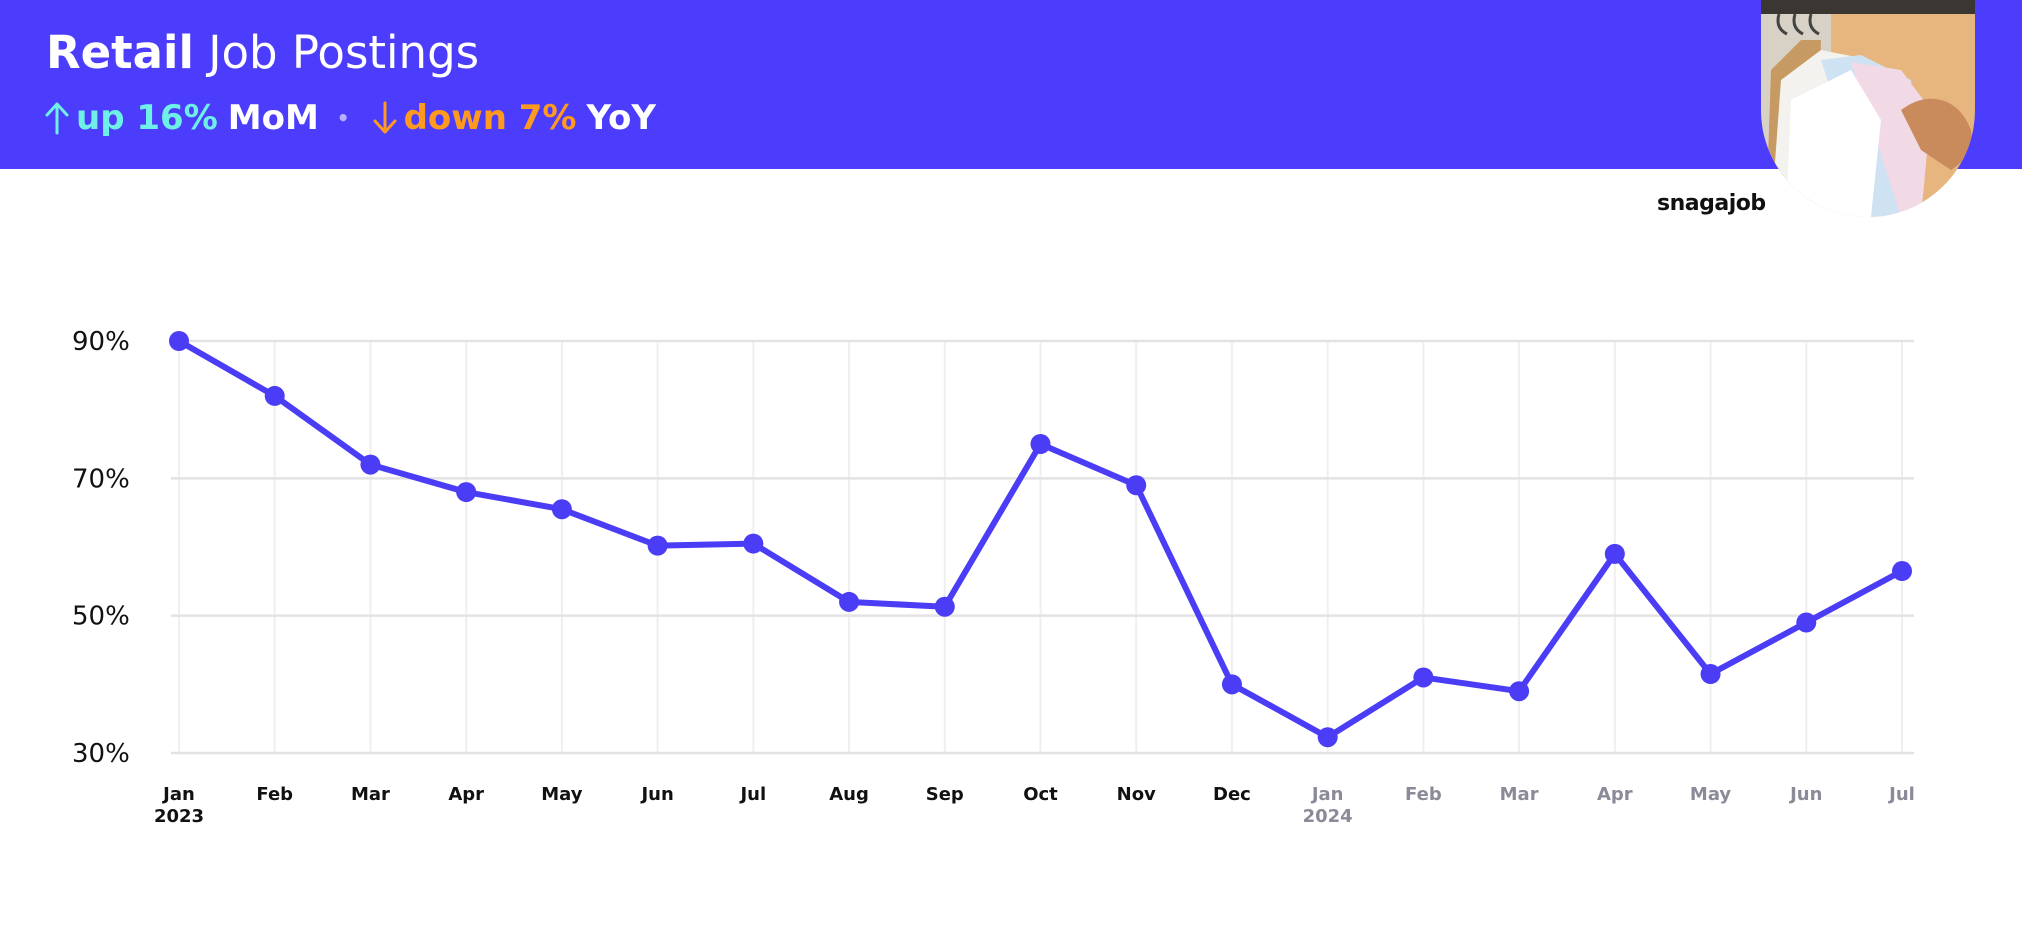 This screenshot has height=942, width=2022. I want to click on yoy-label: YoY, so click(621, 118).